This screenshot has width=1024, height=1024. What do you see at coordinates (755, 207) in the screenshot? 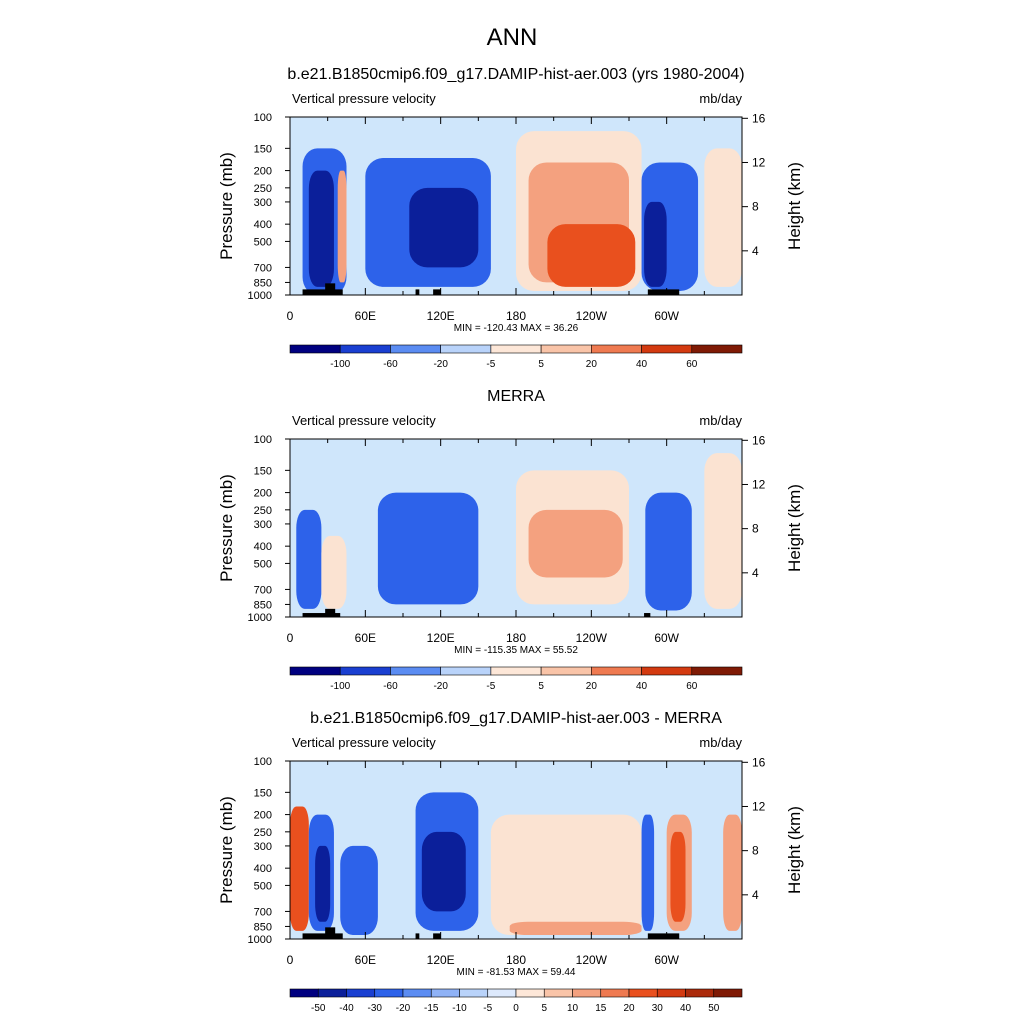
I see `y-right-tick-label: 8` at bounding box center [755, 207].